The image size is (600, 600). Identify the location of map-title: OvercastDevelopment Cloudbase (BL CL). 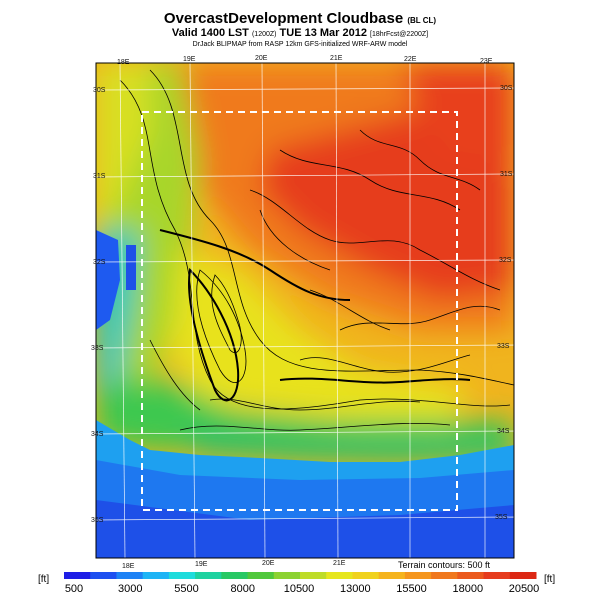
(300, 18).